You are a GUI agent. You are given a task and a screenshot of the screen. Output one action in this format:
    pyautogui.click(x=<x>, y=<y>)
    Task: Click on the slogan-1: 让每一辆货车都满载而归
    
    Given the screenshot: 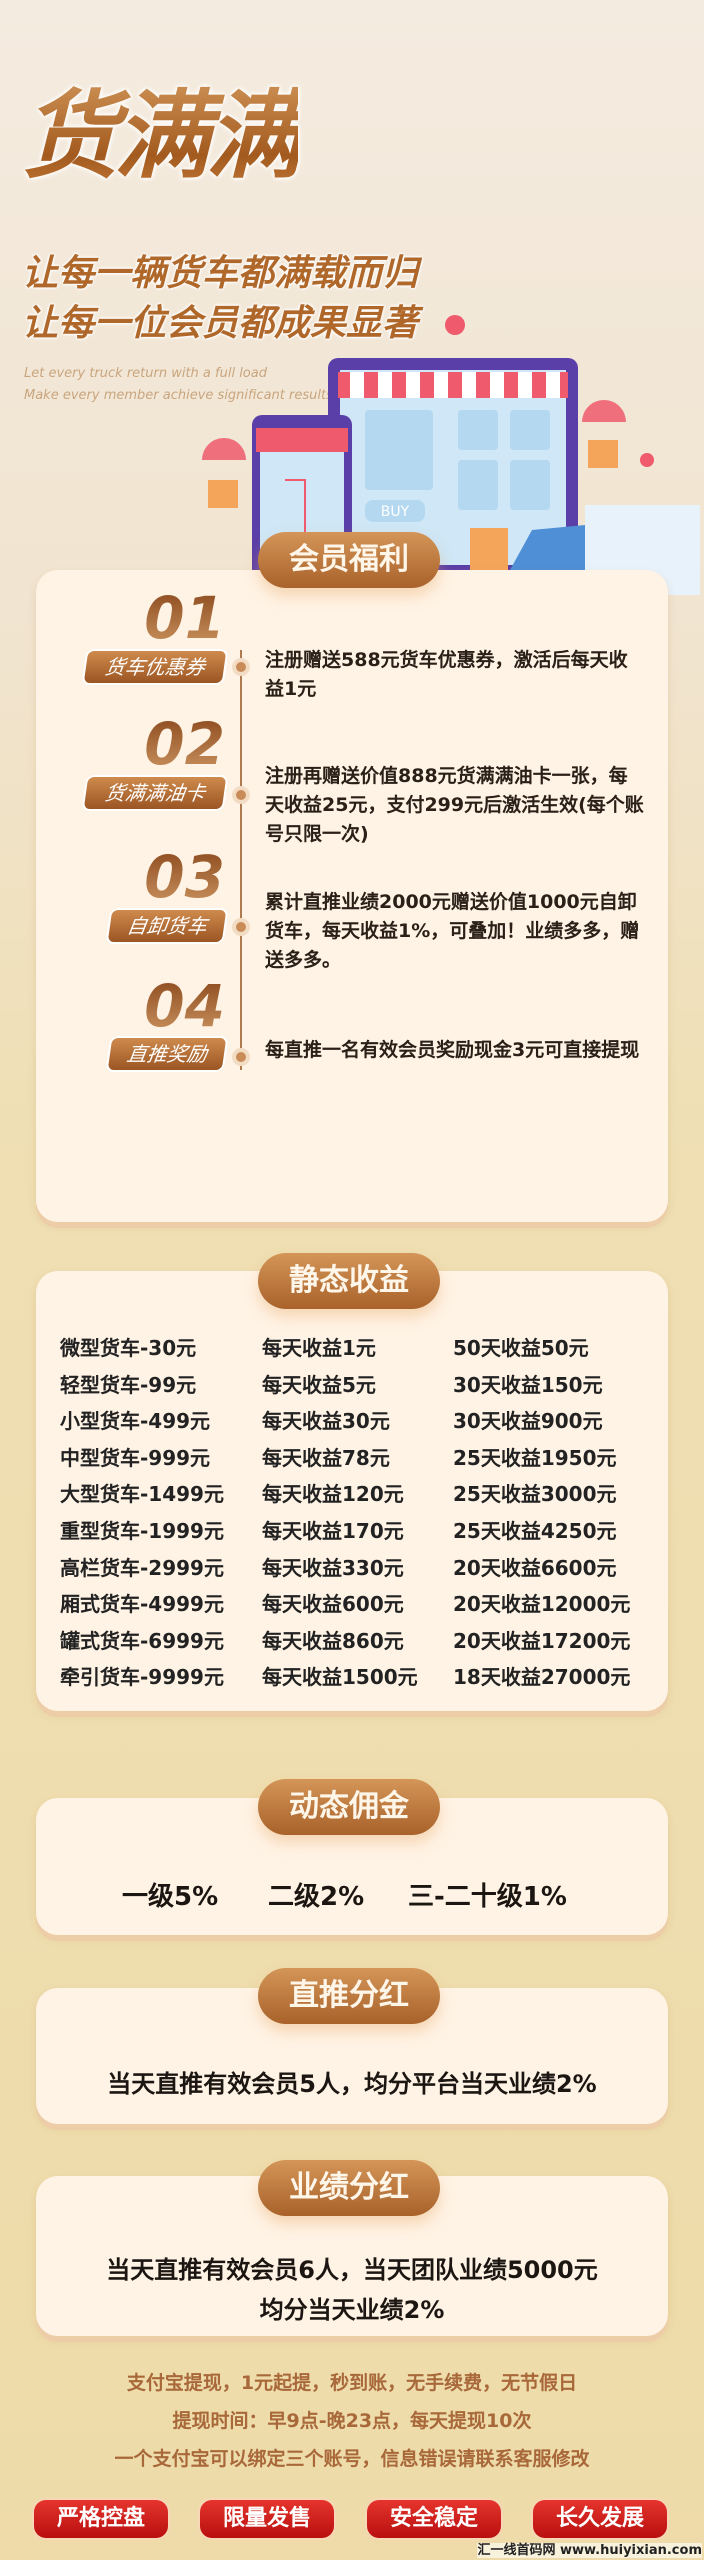 What is the action you would take?
    pyautogui.click(x=220, y=273)
    